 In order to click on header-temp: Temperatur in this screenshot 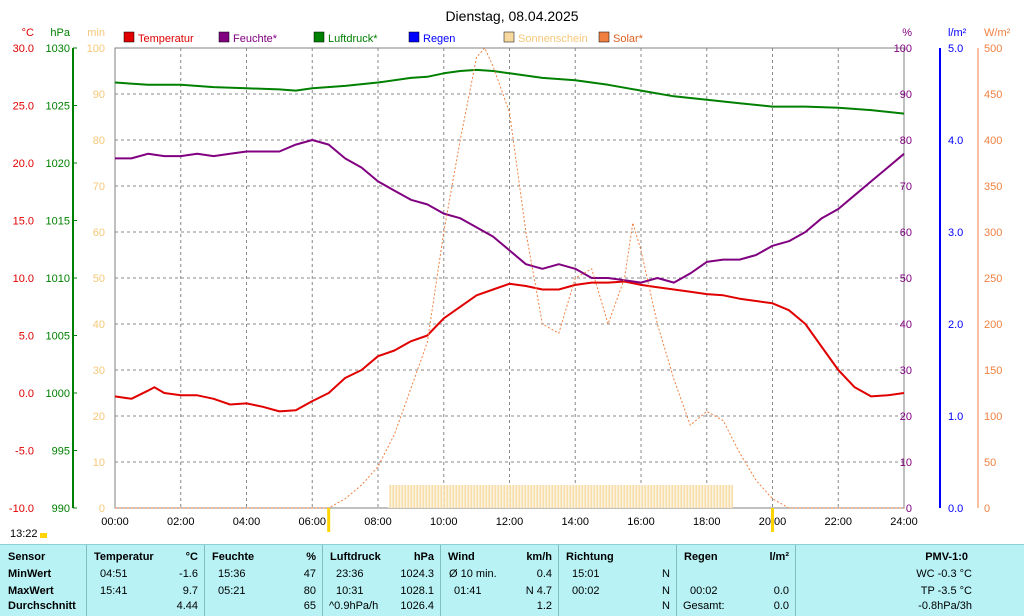, I will do `click(124, 557)`.